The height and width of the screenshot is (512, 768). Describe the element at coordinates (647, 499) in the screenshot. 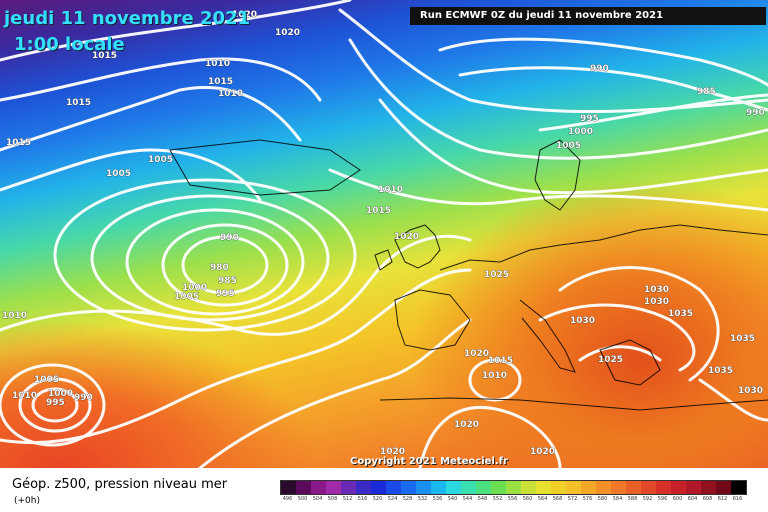

I see `scale-tick-label: 592` at that location.